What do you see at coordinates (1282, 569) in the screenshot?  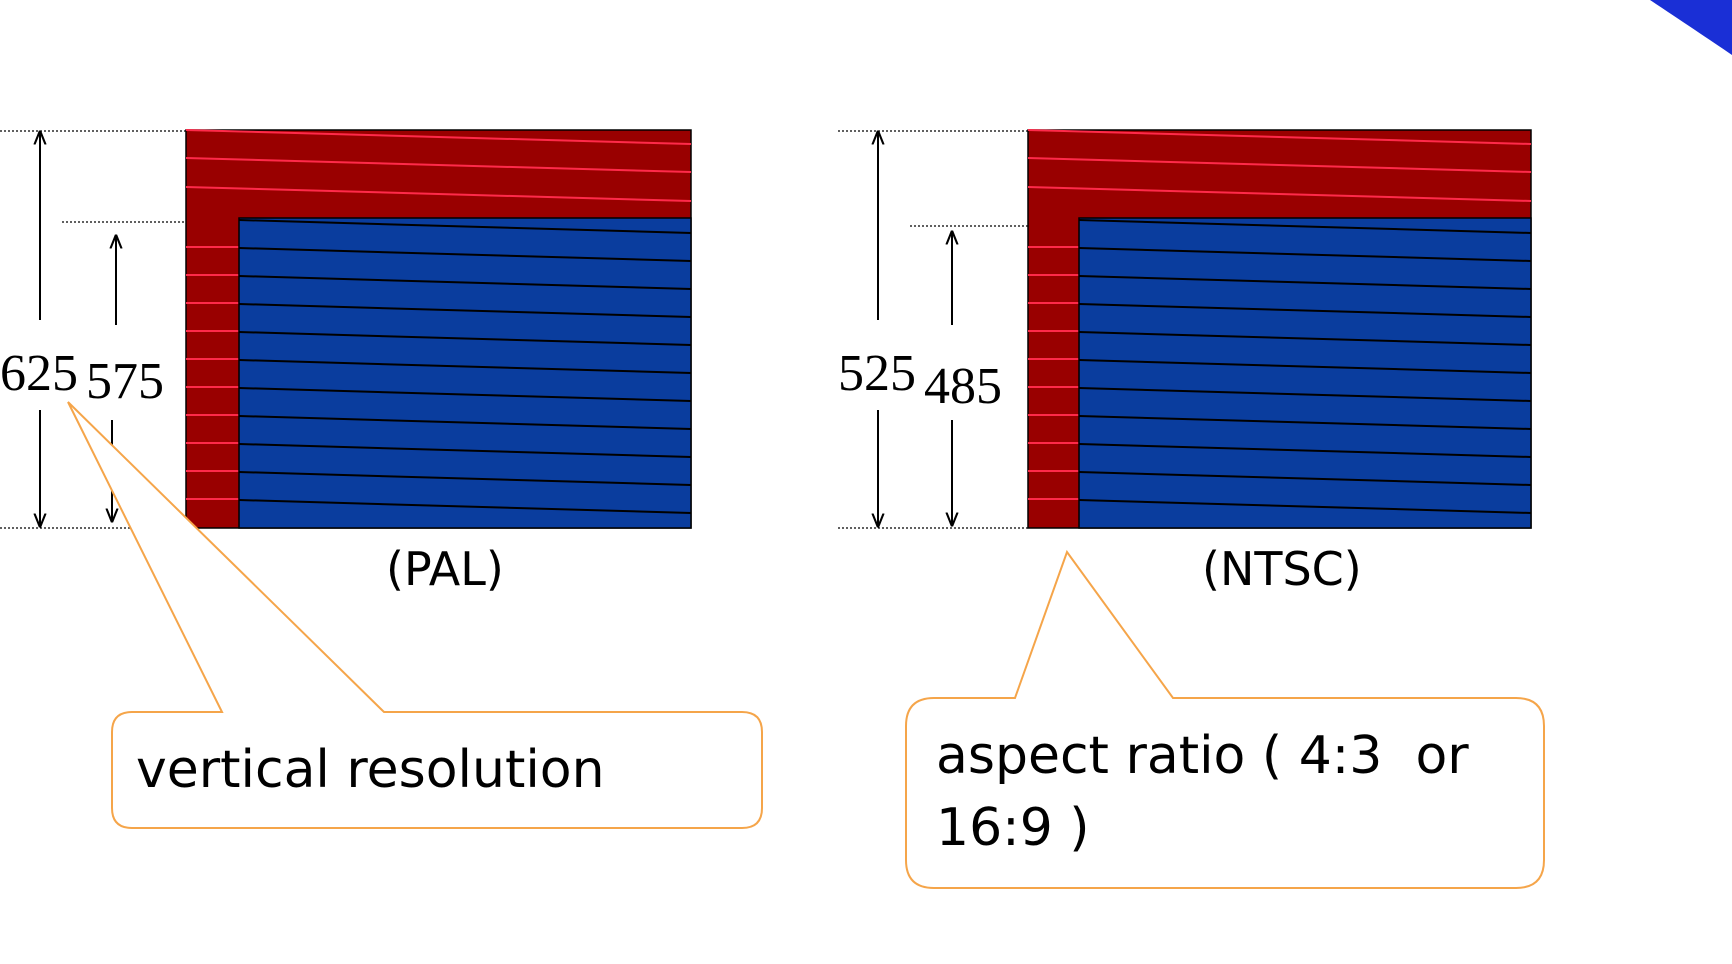 I see `ntsc-caption: (NTSC)` at bounding box center [1282, 569].